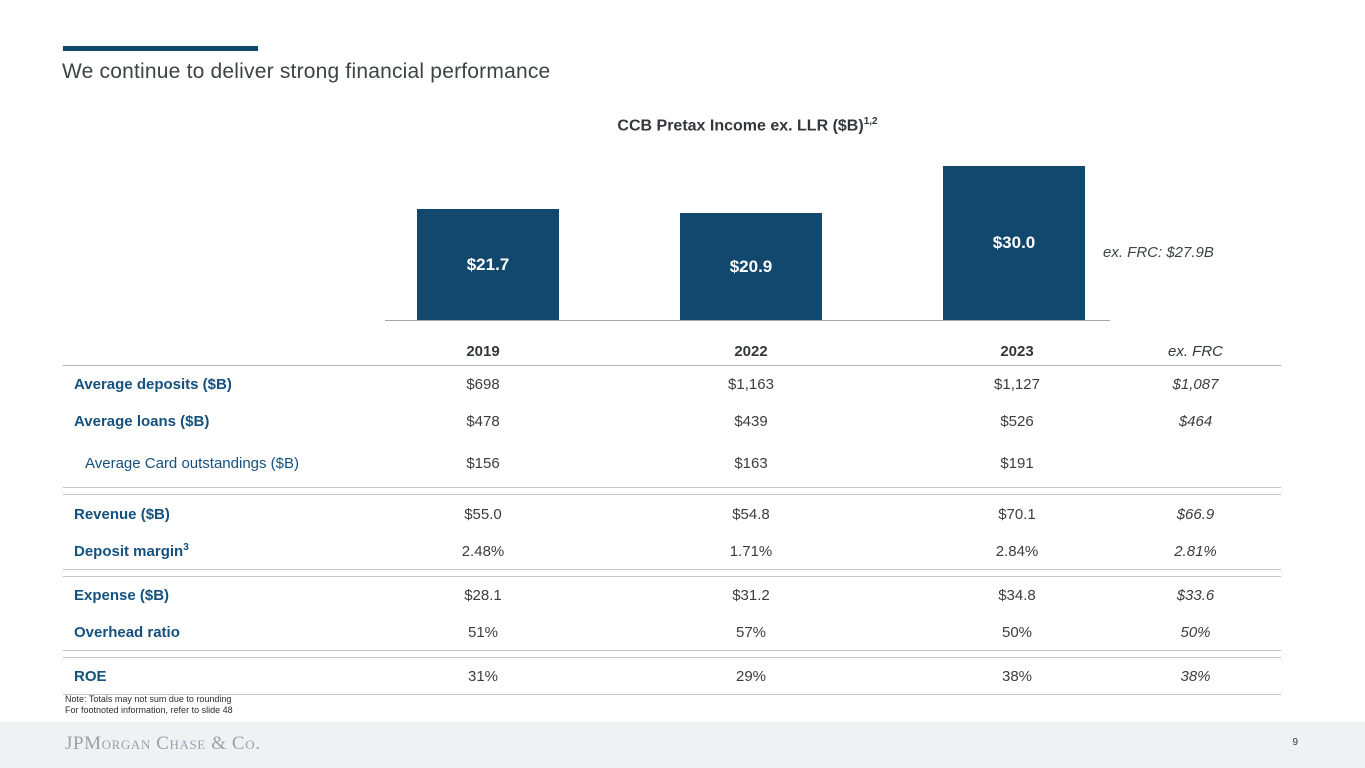 This screenshot has width=1365, height=768. Describe the element at coordinates (483, 551) in the screenshot. I see `value-cell: 2.48%` at that location.